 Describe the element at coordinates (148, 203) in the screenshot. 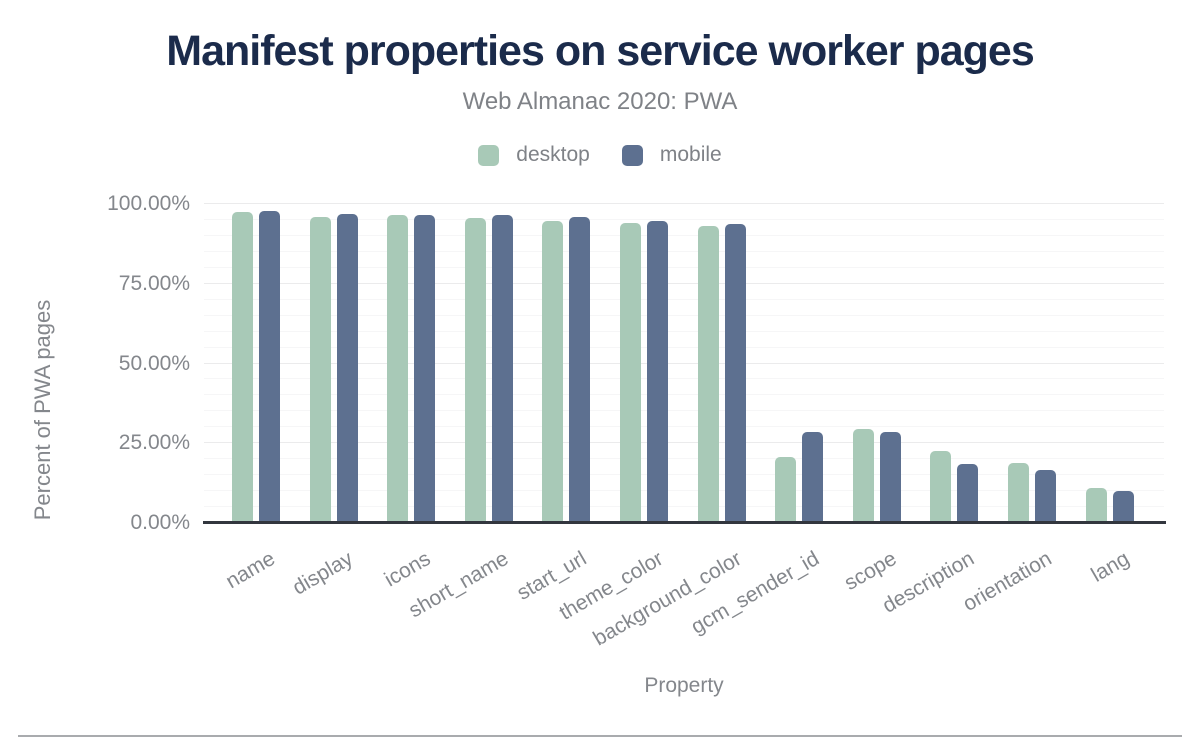

I see `y-tick-label-100: 100.00%` at that location.